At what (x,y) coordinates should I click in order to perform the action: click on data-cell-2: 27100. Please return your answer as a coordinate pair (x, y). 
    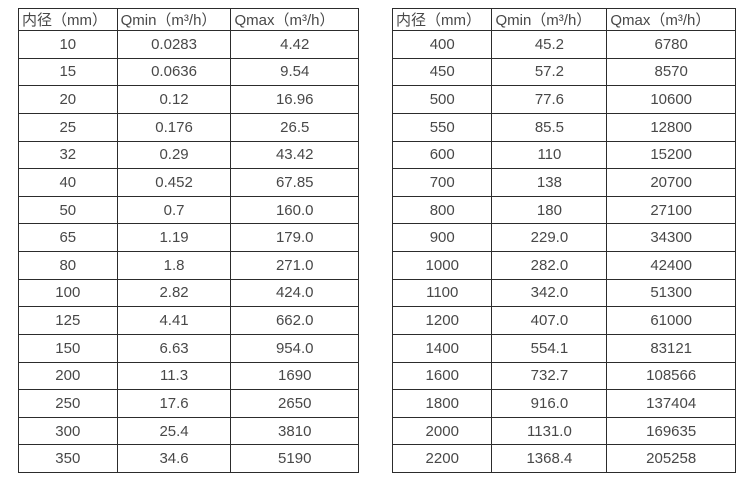
    Looking at the image, I should click on (671, 210).